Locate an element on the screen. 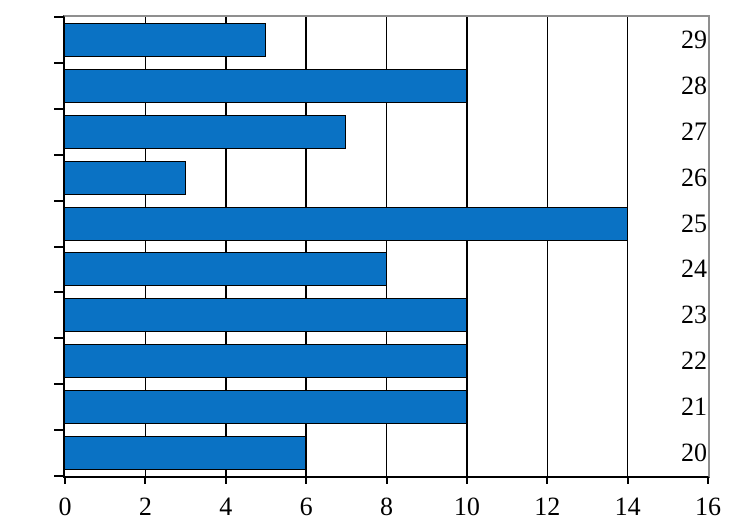 Image resolution: width=730 pixels, height=528 pixels. y-tick-label-23: 23 is located at coordinates (694, 315).